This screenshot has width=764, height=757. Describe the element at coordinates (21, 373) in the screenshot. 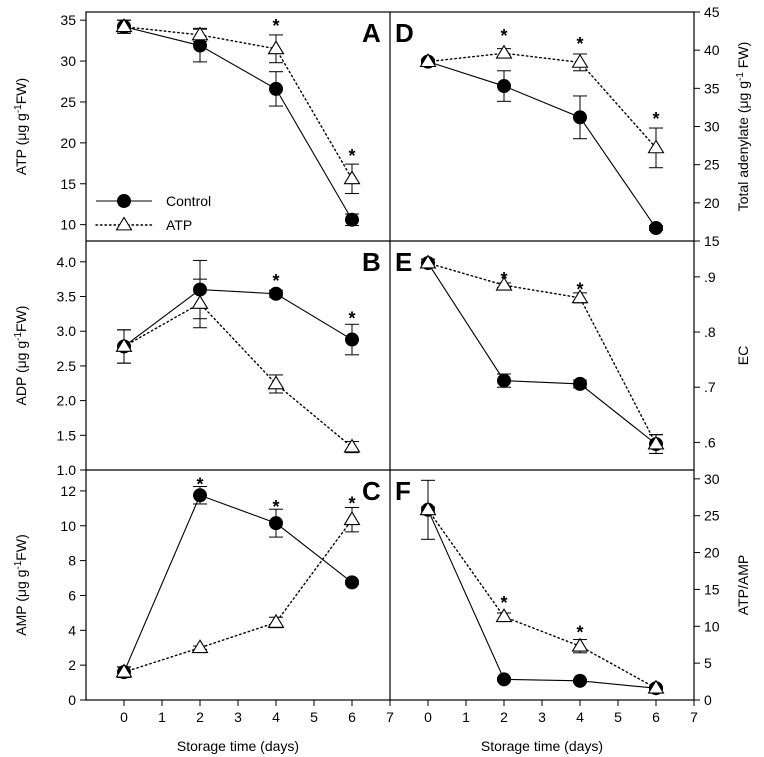

I see `y-axis-title-part: ADP (μg g` at that location.